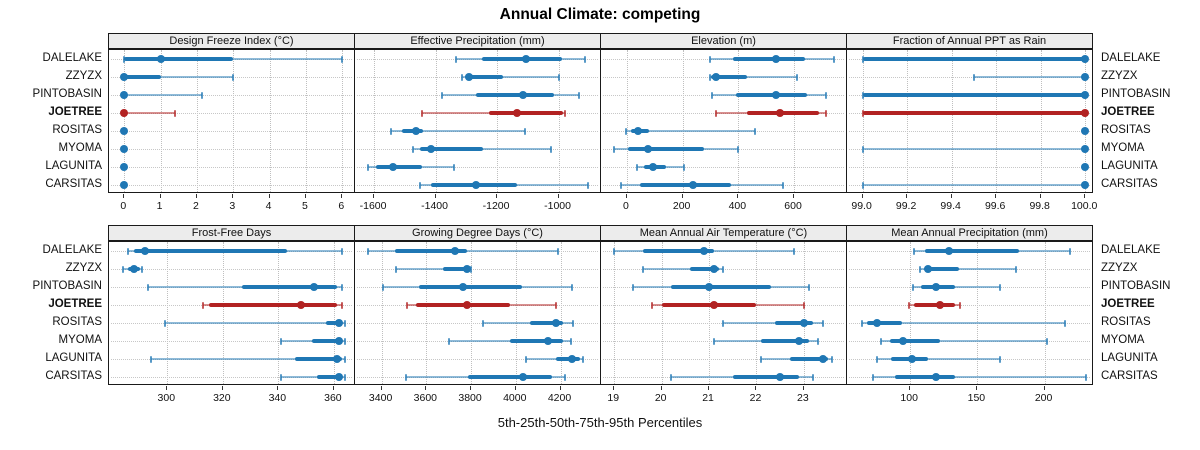  What do you see at coordinates (625, 206) in the screenshot?
I see `axis-tick-label: 0` at bounding box center [625, 206].